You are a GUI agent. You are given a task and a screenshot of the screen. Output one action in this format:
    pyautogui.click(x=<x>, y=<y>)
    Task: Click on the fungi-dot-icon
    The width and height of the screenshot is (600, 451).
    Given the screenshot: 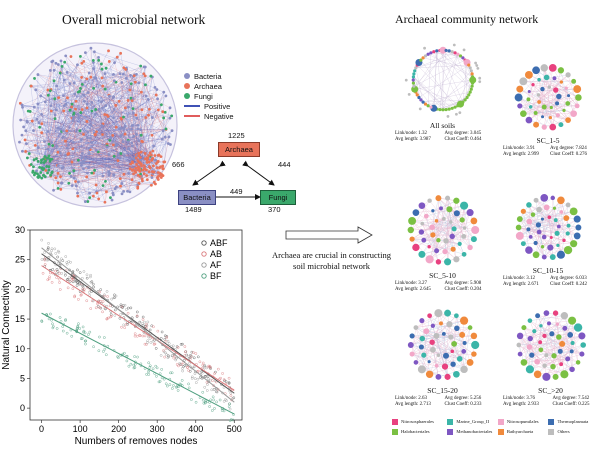 What is the action you would take?
    pyautogui.click(x=187, y=96)
    